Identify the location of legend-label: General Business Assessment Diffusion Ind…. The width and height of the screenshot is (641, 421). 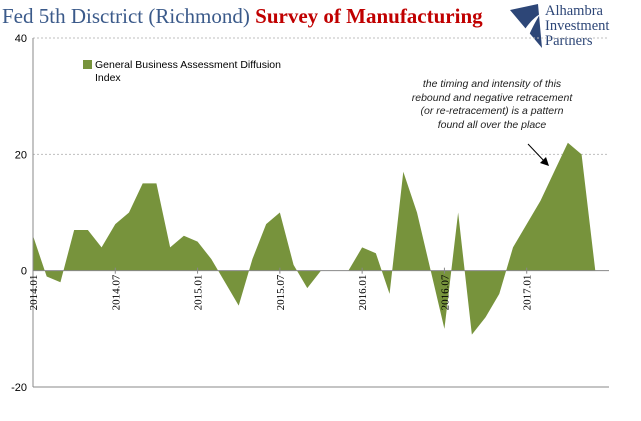
(188, 71).